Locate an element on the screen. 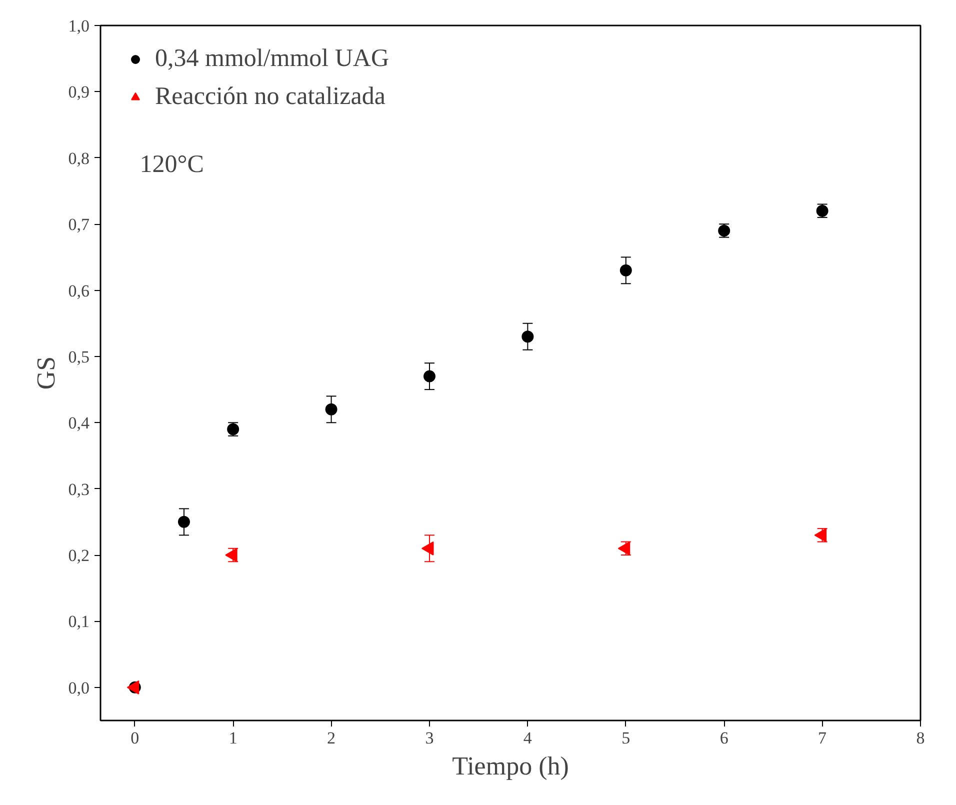 This screenshot has width=956, height=805. x-tick-label: 5 is located at coordinates (626, 738).